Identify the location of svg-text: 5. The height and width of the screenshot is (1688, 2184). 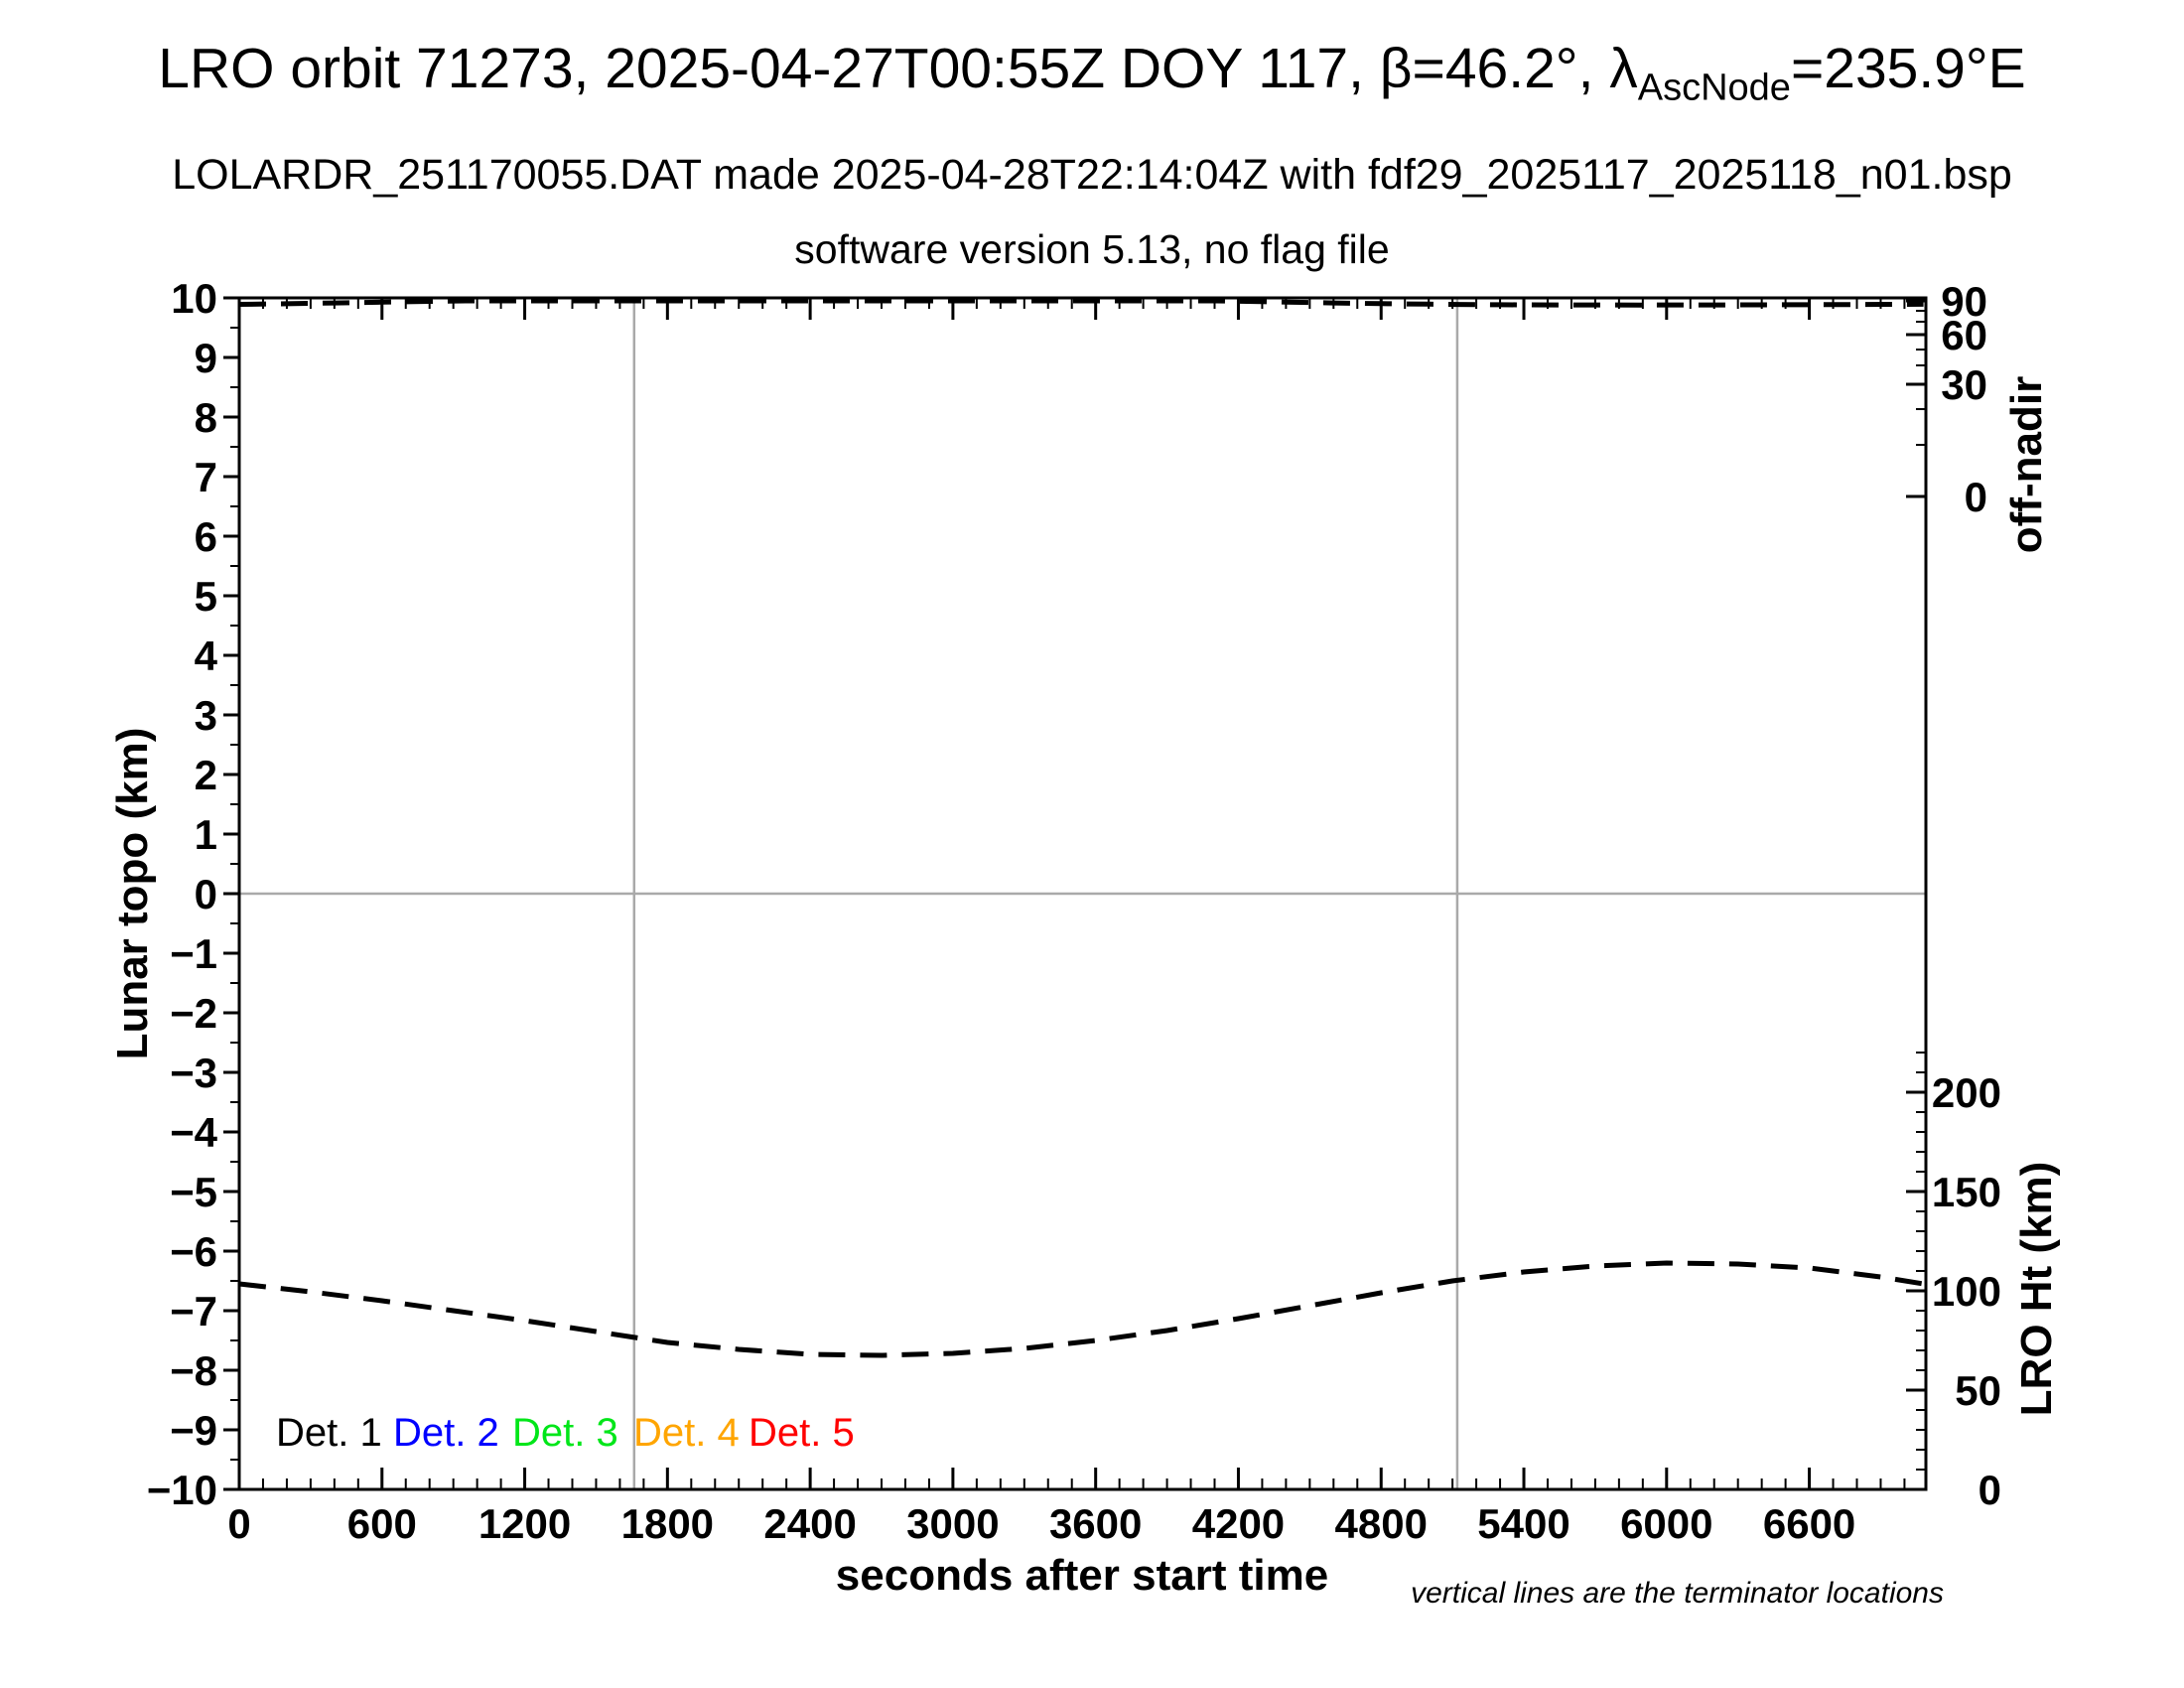
(206, 596).